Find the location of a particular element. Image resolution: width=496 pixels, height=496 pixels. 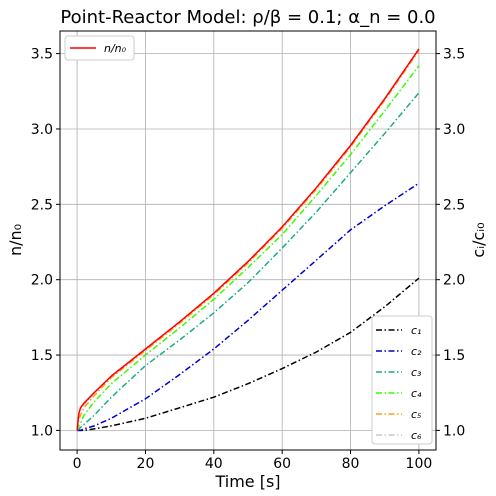

x-tick-label: 100 is located at coordinates (419, 464).